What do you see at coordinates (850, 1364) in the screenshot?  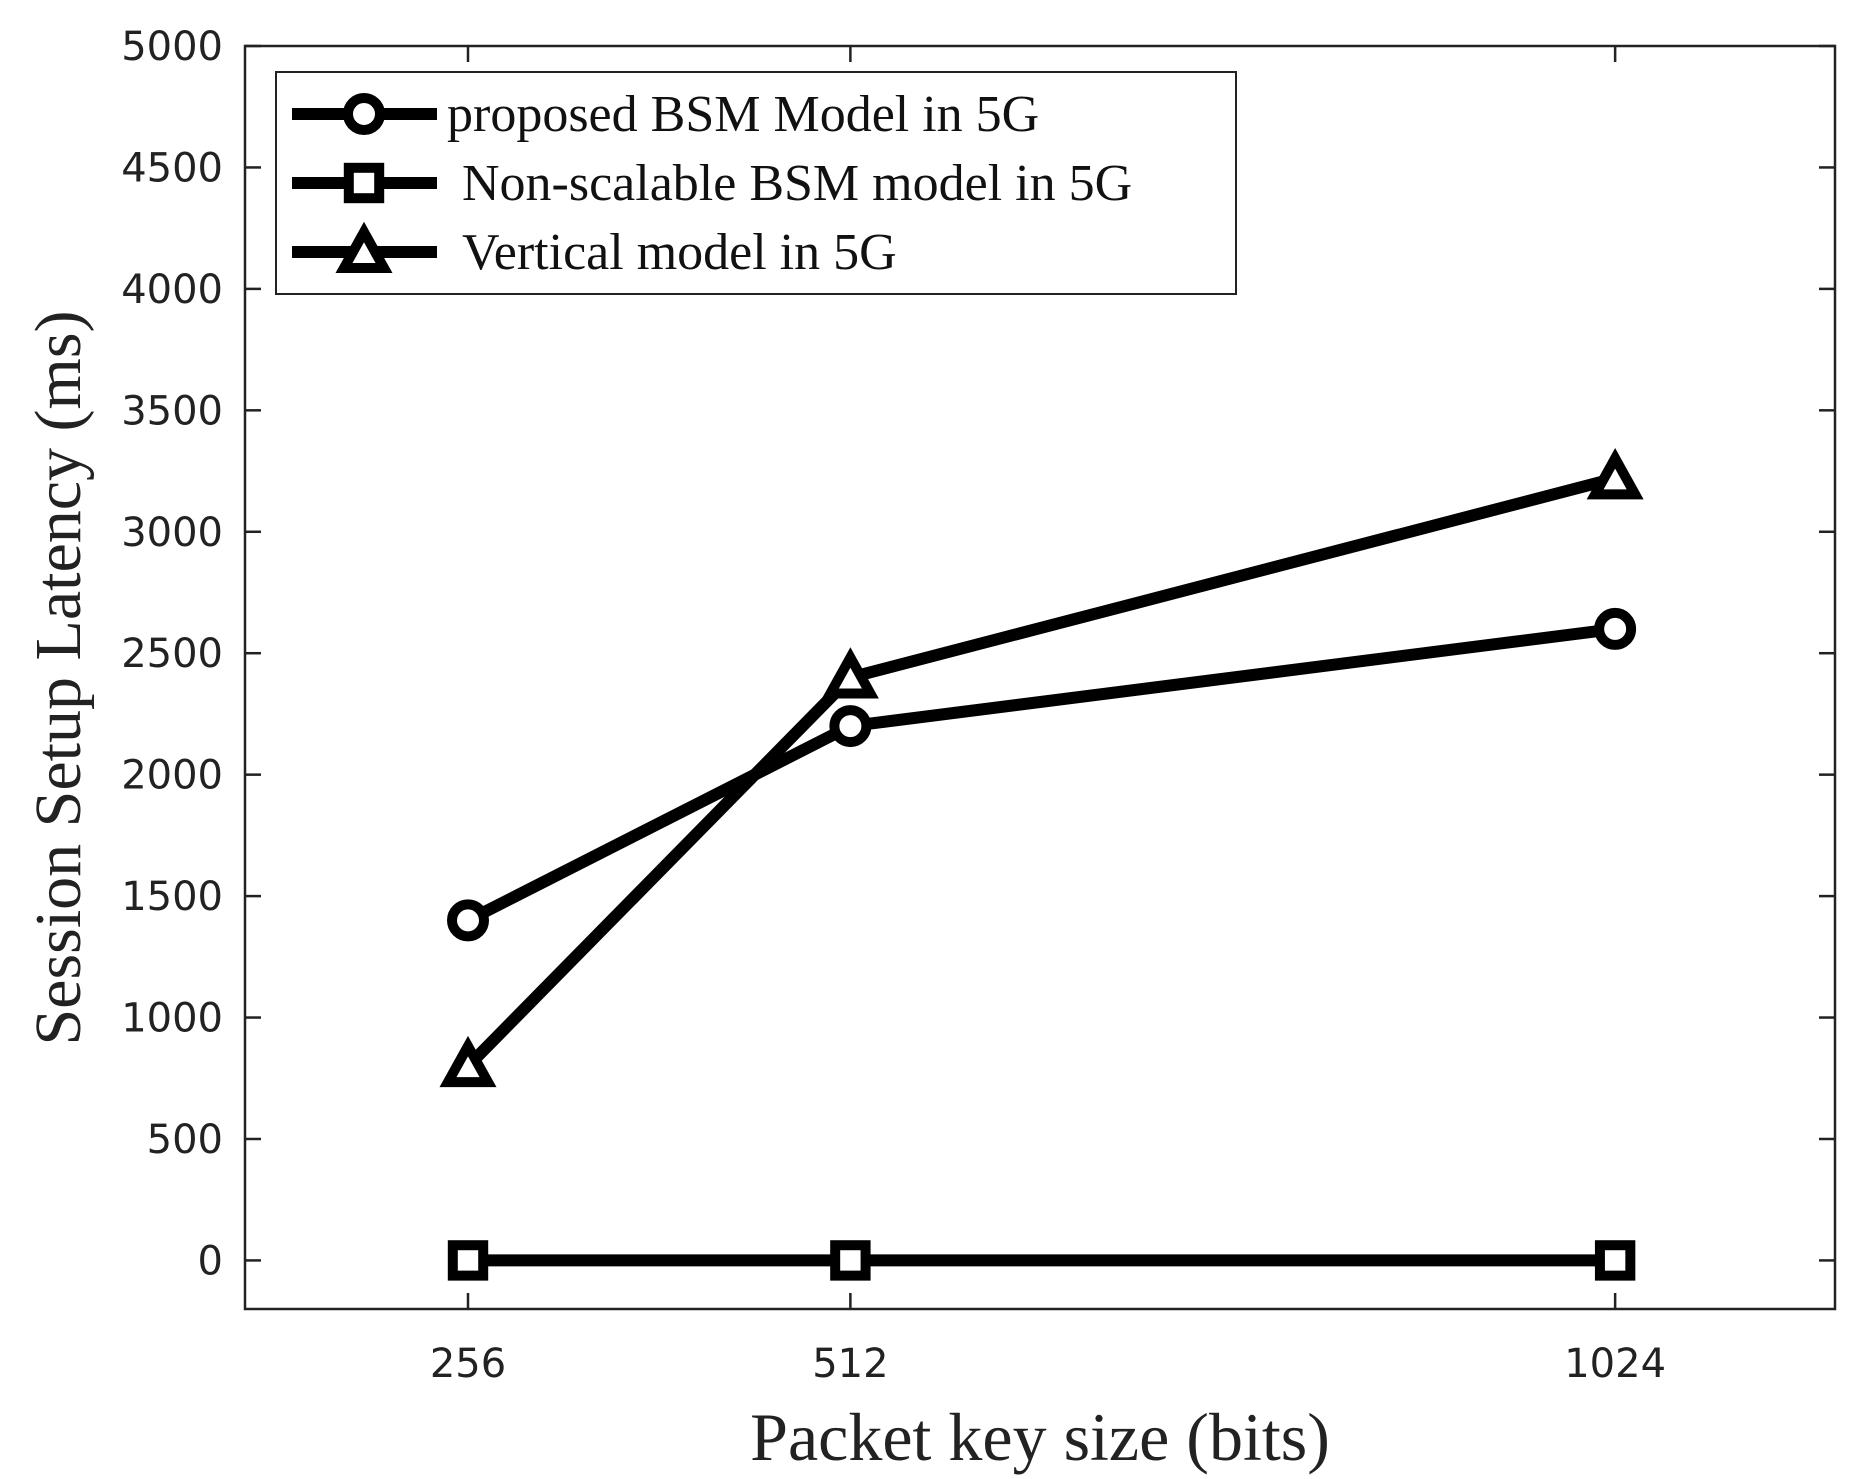 I see `x-tick-label: 512` at bounding box center [850, 1364].